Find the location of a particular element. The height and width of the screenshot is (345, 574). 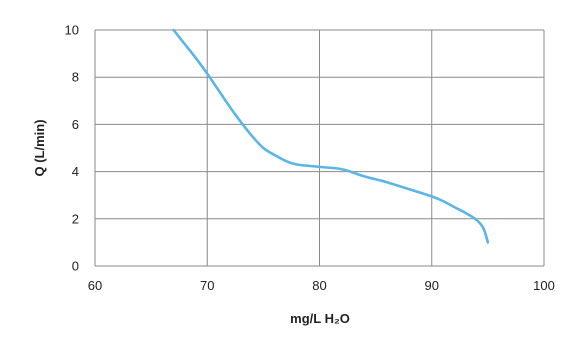

y-axis-title: Q (L/min) is located at coordinates (39, 147).